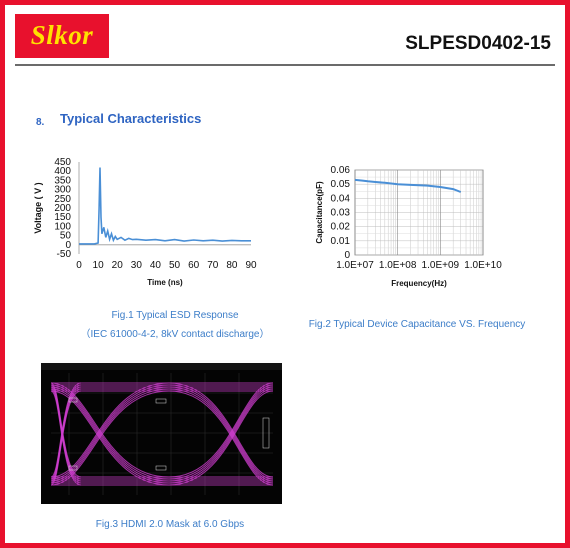 The height and width of the screenshot is (548, 570). I want to click on y-tick-label: 150, so click(62, 217).